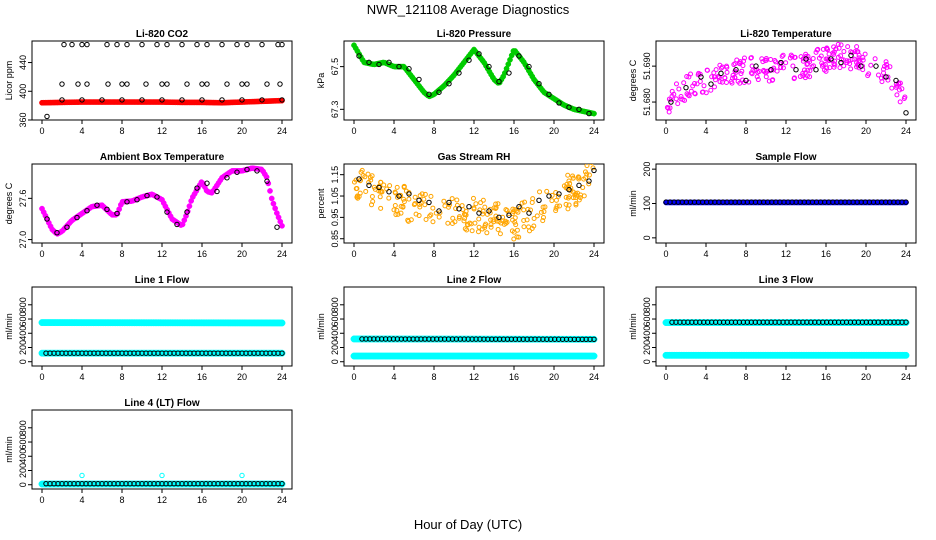 Image resolution: width=936 pixels, height=540 pixels. I want to click on x-tick-label: 16, so click(202, 500).